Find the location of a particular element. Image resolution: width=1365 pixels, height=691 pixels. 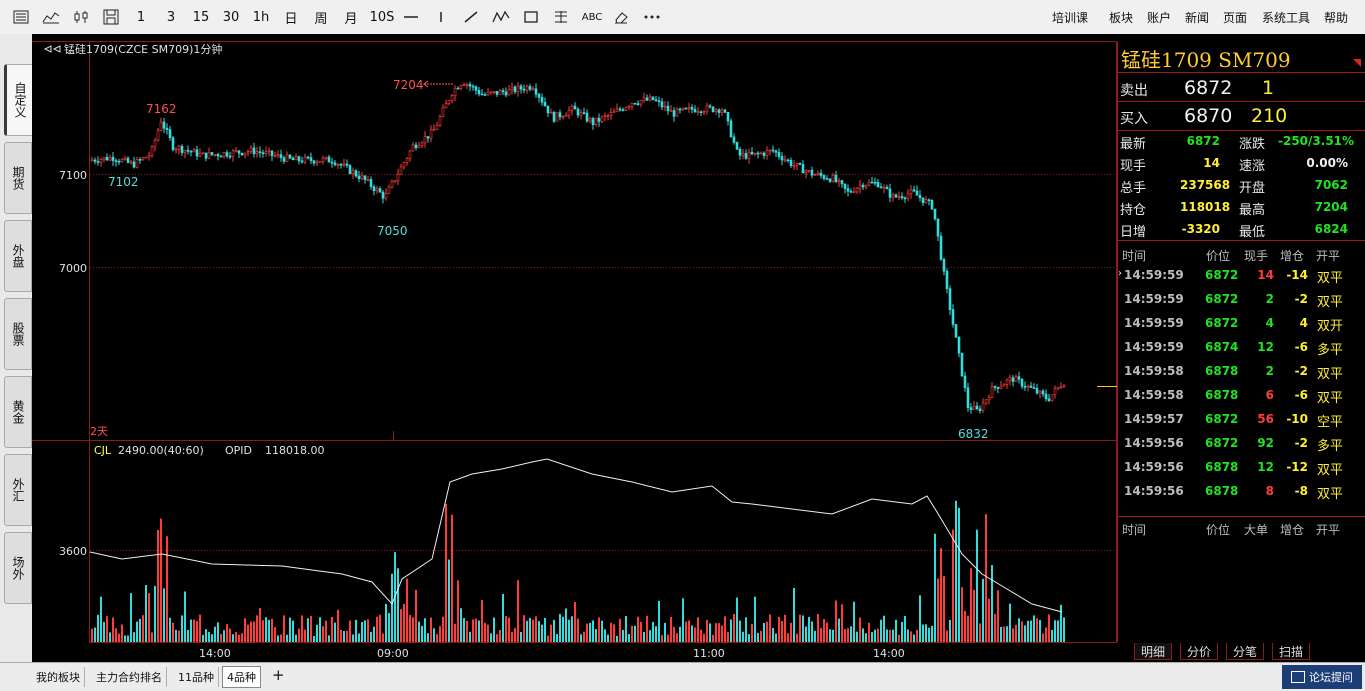

tab-ticks: 分笔 is located at coordinates (1245, 651).